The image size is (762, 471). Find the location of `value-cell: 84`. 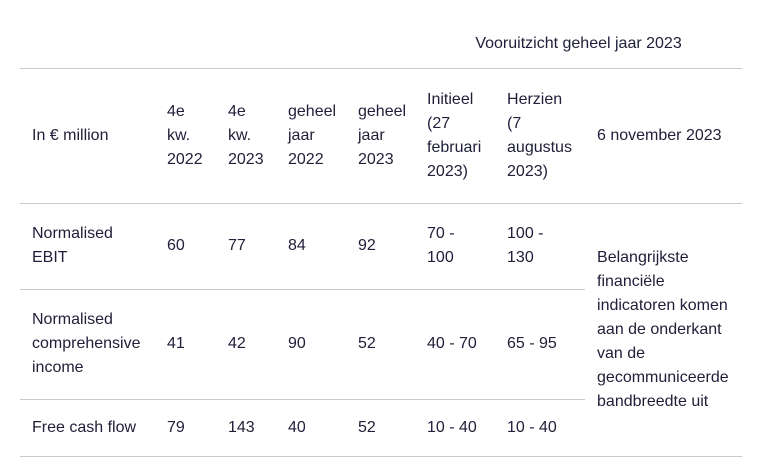

value-cell: 84 is located at coordinates (311, 246).